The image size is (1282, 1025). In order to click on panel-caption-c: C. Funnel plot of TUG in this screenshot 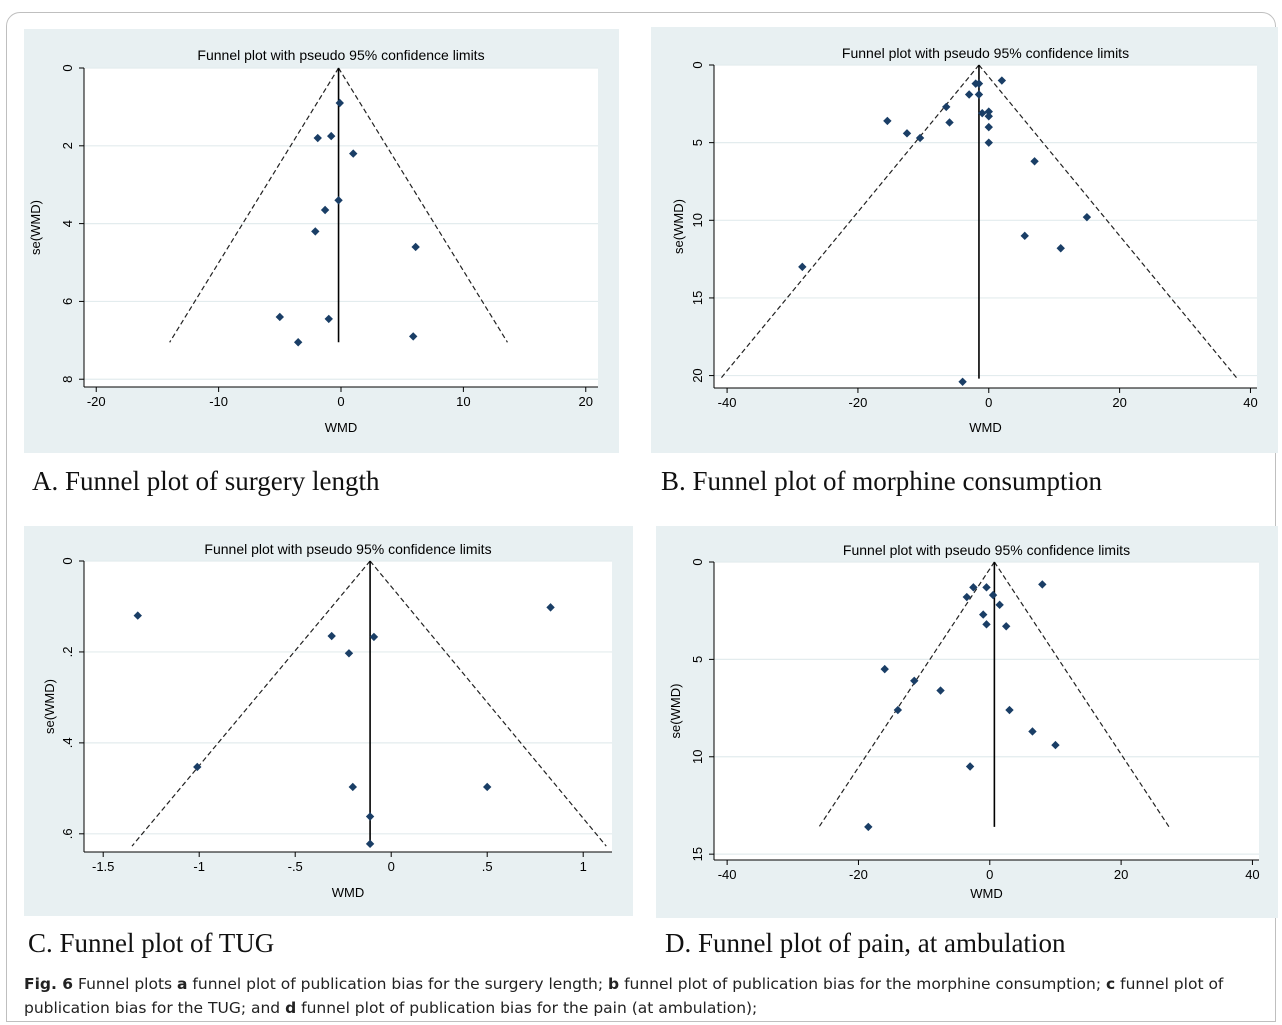, I will do `click(151, 943)`.